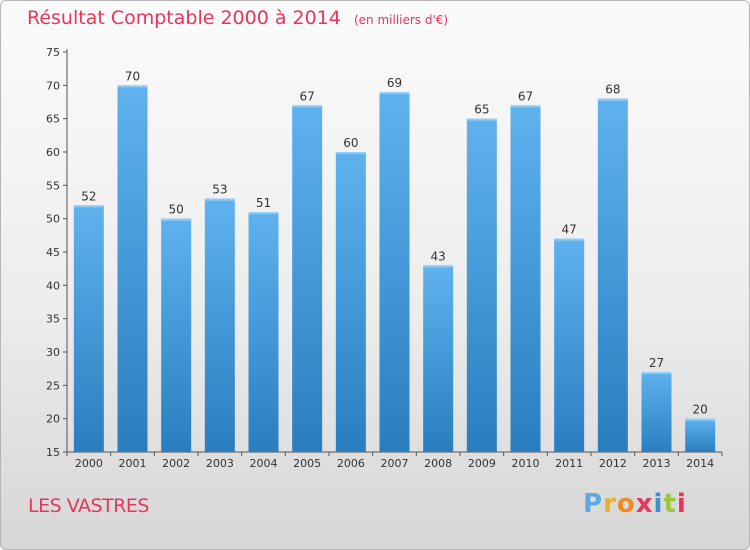 The width and height of the screenshot is (750, 550). I want to click on bar-value-label: 60, so click(350, 143).